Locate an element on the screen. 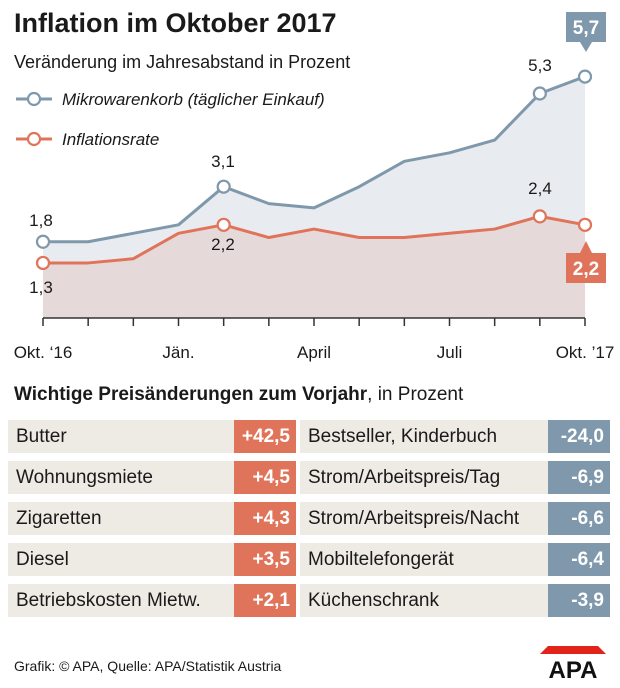 Image resolution: width=620 pixels, height=688 pixels. decrease-row: Mobiltelefongerät -6,4 is located at coordinates (455, 559).